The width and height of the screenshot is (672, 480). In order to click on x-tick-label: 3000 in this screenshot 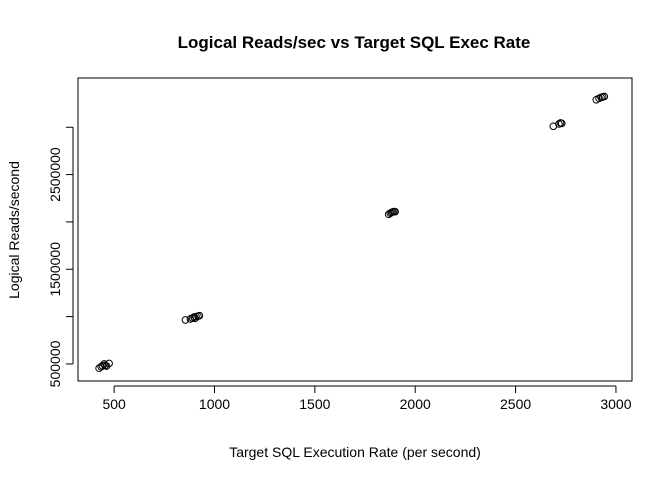, I will do `click(615, 404)`.